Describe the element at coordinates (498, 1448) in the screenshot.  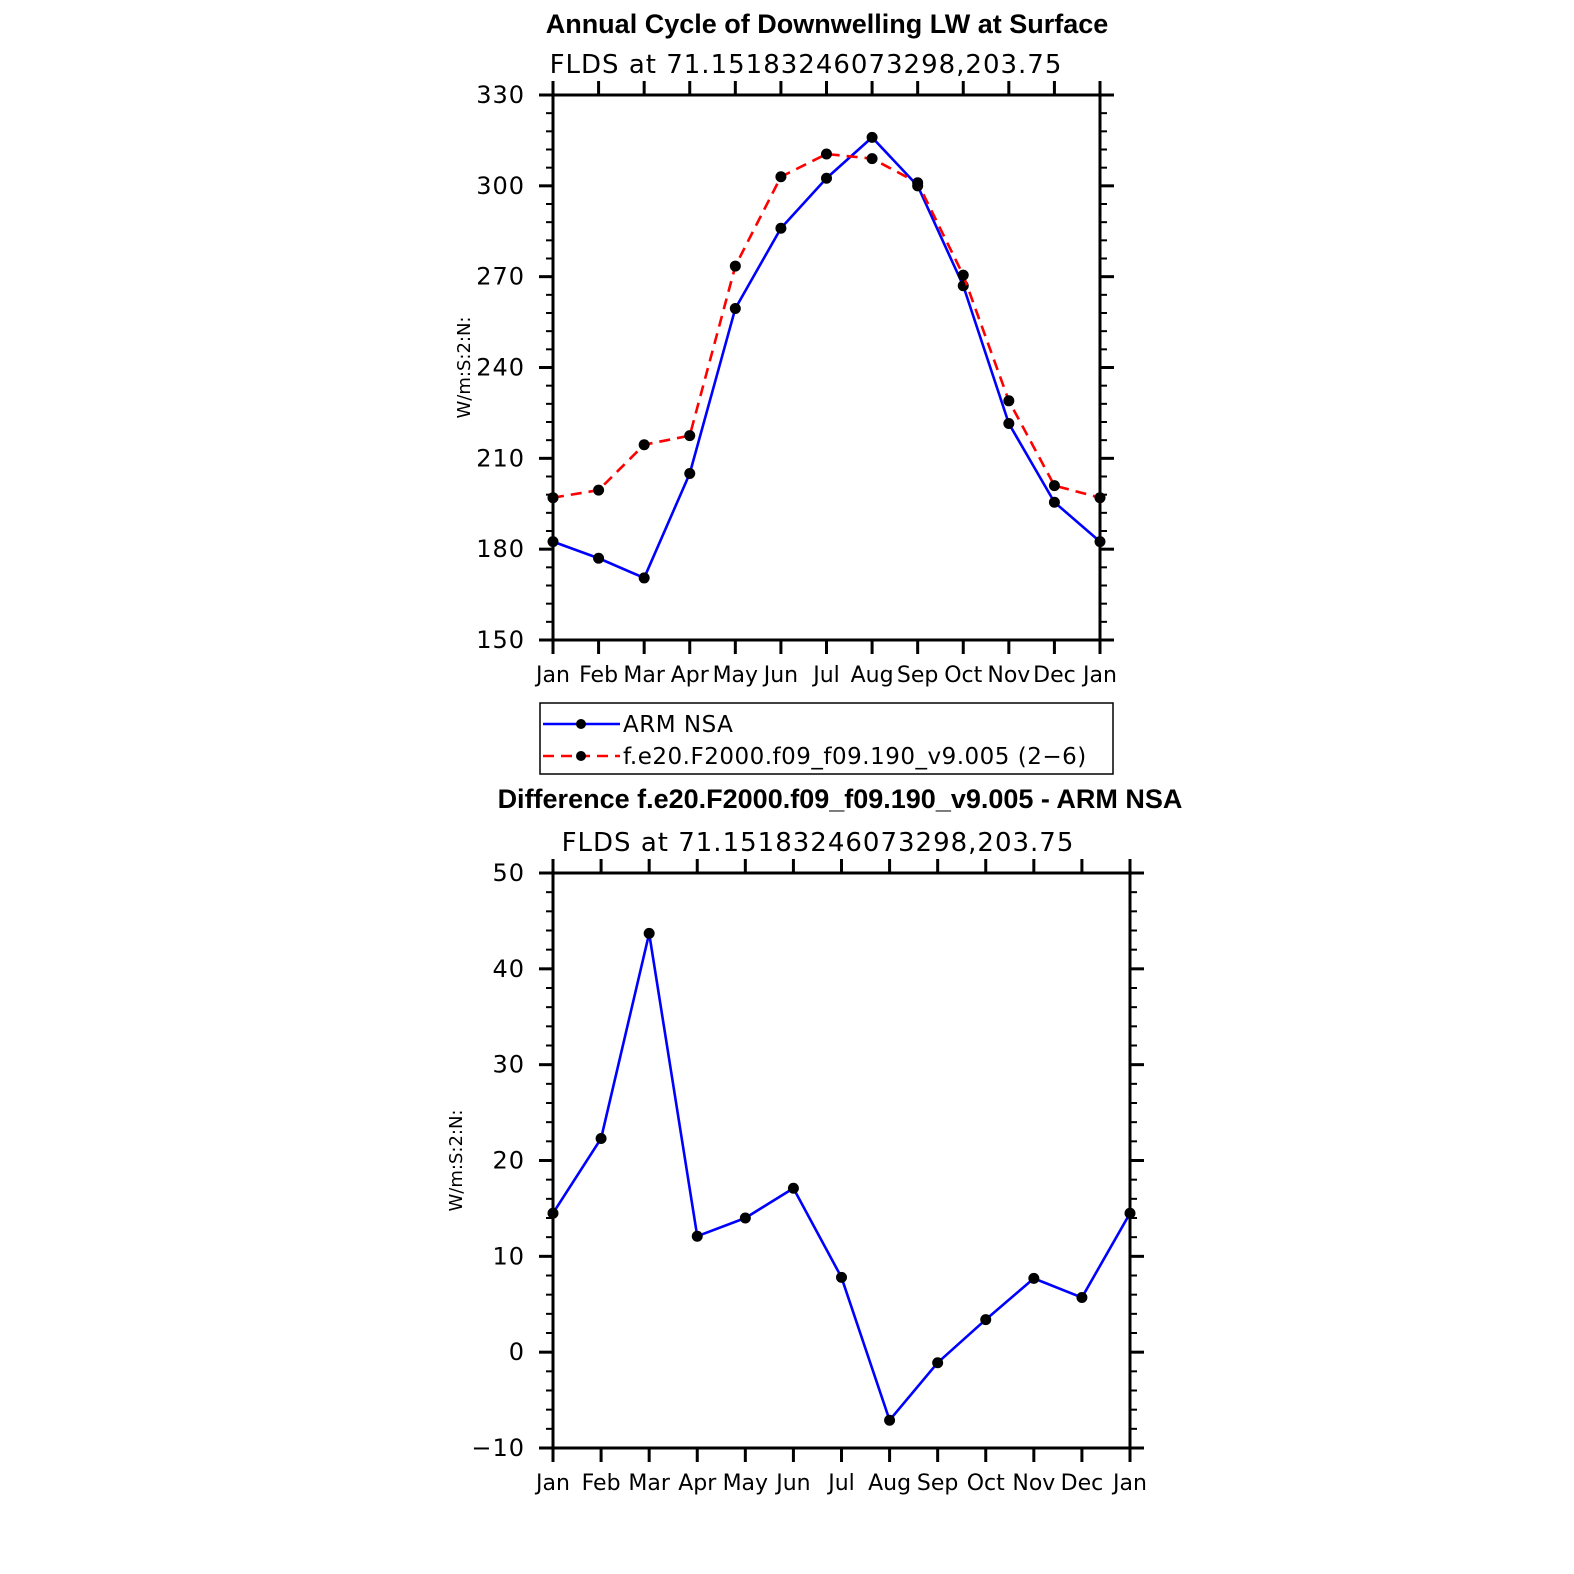
I see `y-tick-label: −10` at that location.